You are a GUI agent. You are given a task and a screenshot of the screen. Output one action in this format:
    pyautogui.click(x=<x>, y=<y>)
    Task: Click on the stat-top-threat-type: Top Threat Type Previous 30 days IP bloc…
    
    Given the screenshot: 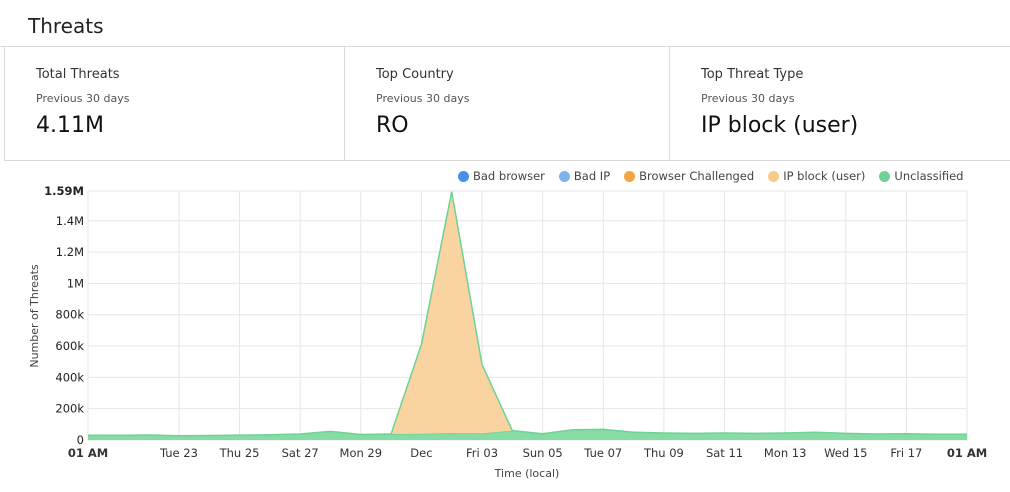 What is the action you would take?
    pyautogui.click(x=840, y=103)
    